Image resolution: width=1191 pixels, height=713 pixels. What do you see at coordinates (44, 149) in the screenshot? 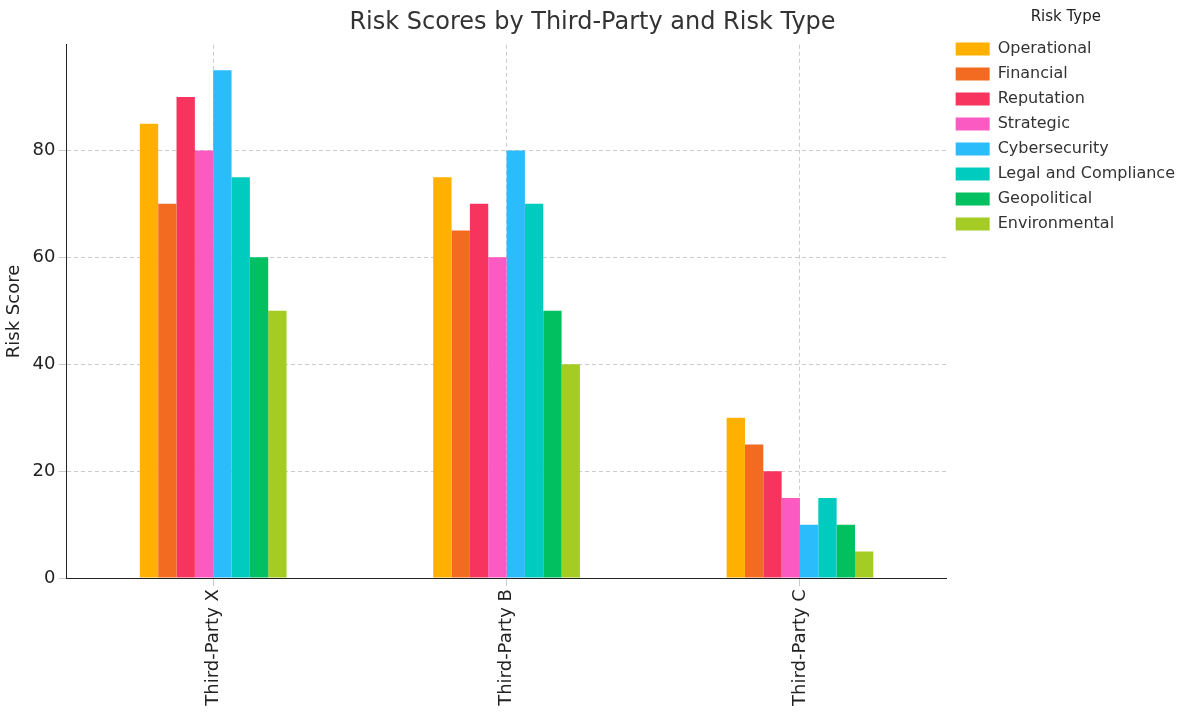
I see `y-tick-label: 80` at bounding box center [44, 149].